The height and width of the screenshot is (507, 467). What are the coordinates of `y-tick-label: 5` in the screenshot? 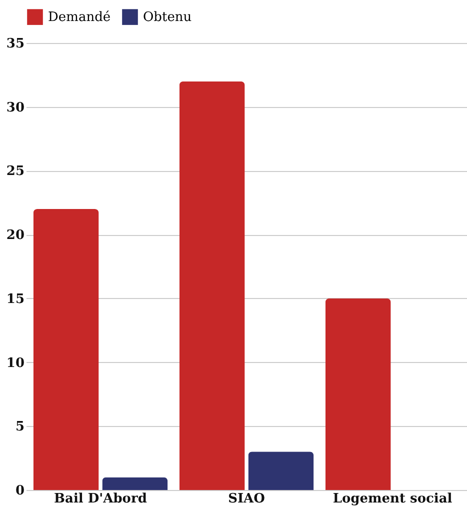 It's located at (19, 427).